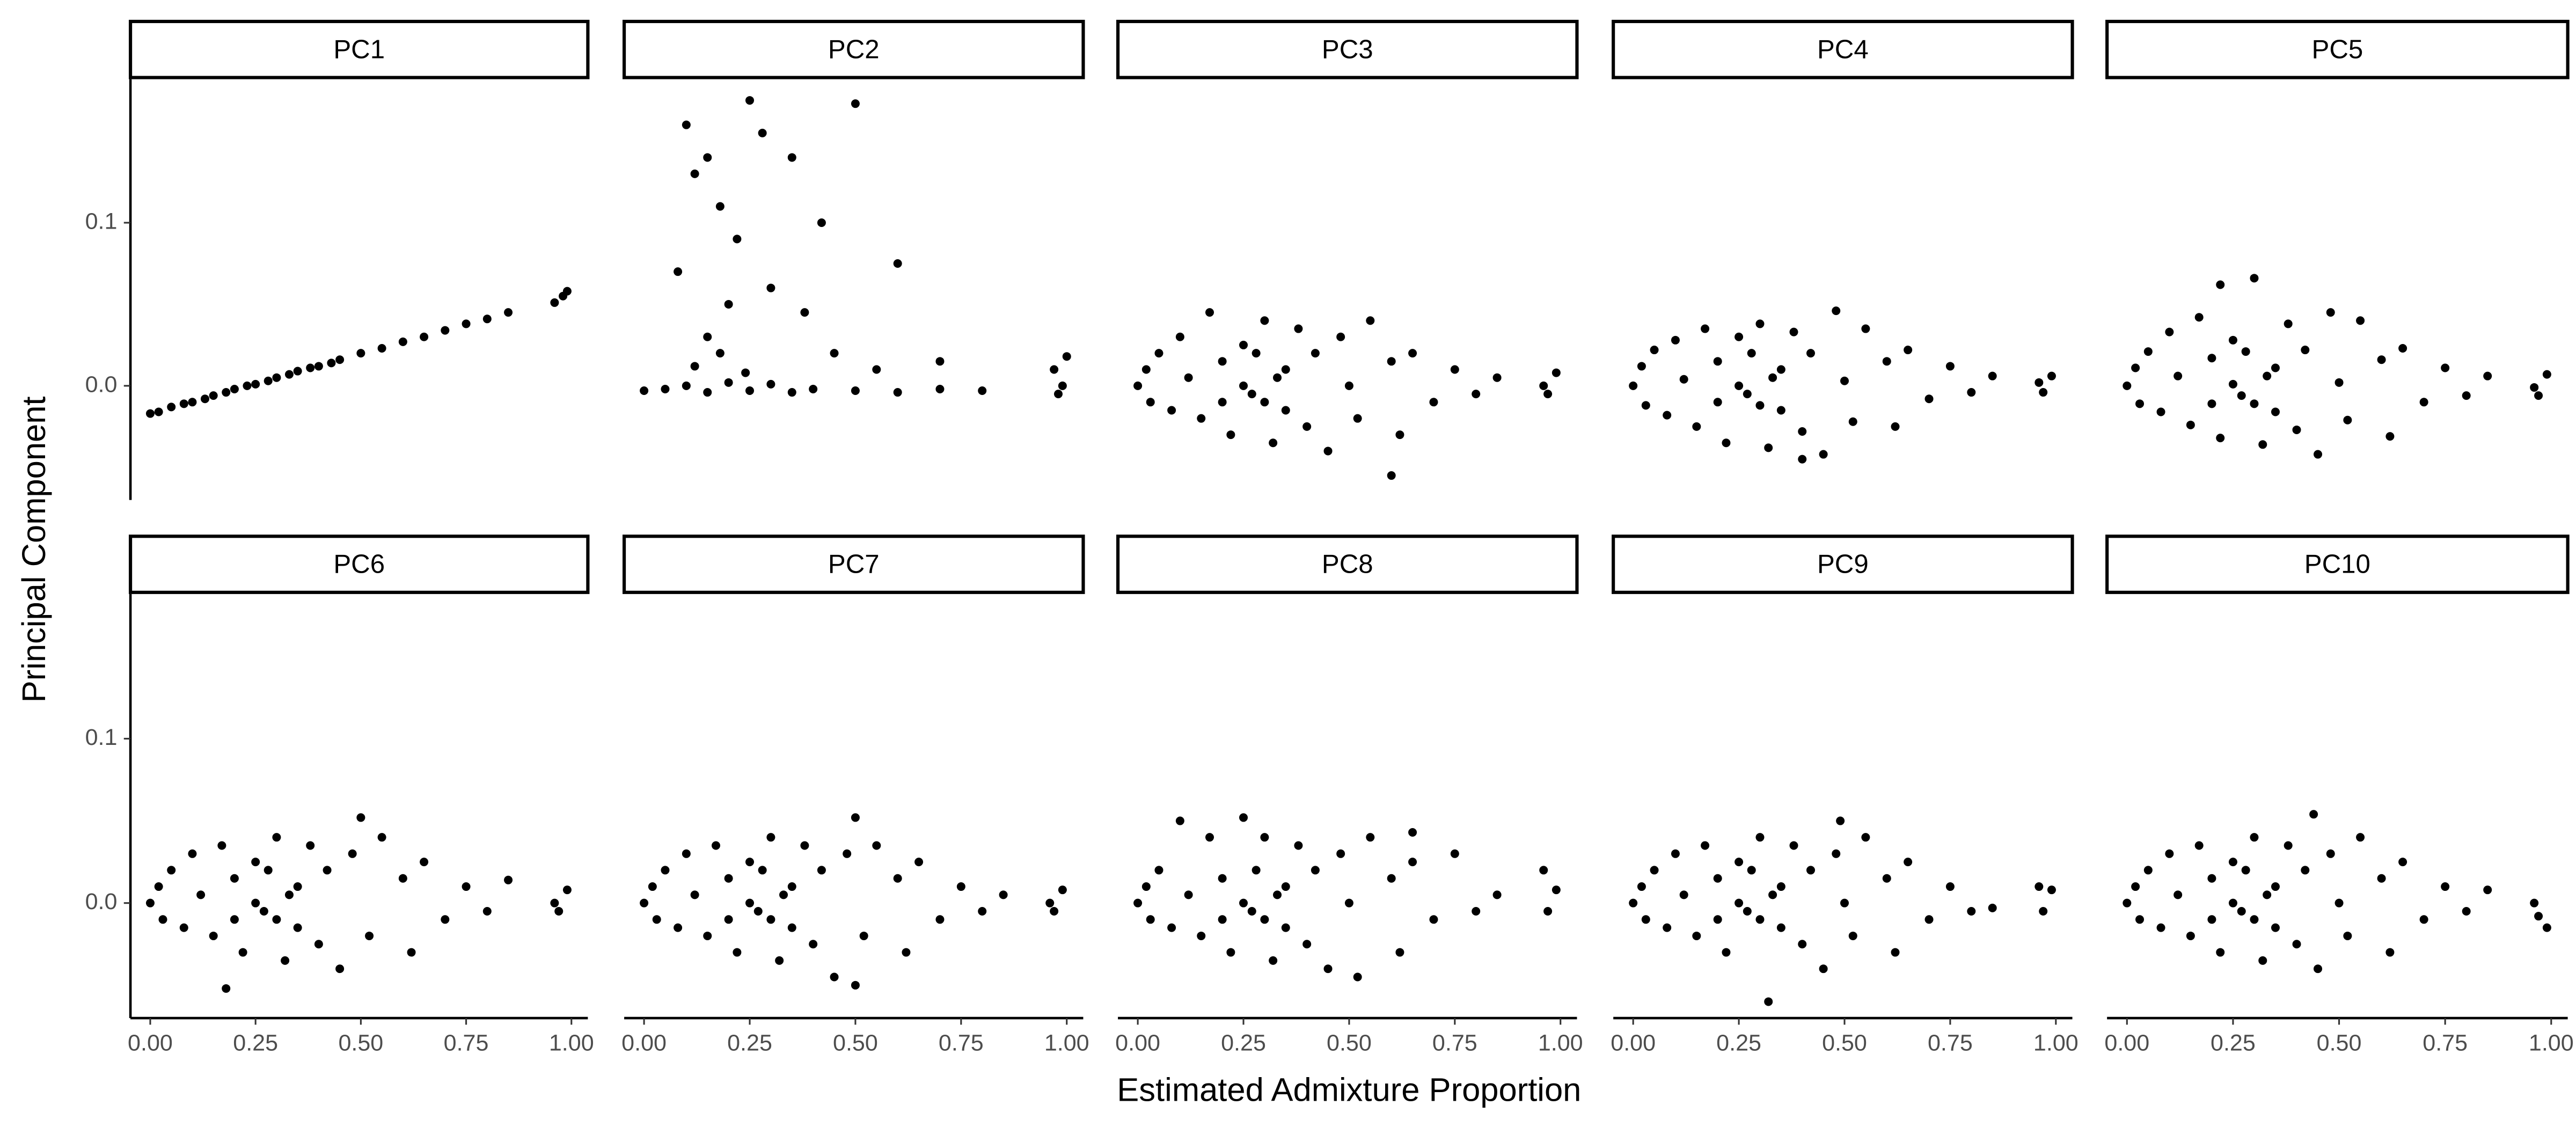  Describe the element at coordinates (2339, 1043) in the screenshot. I see `x-tick-label: 0.50` at that location.